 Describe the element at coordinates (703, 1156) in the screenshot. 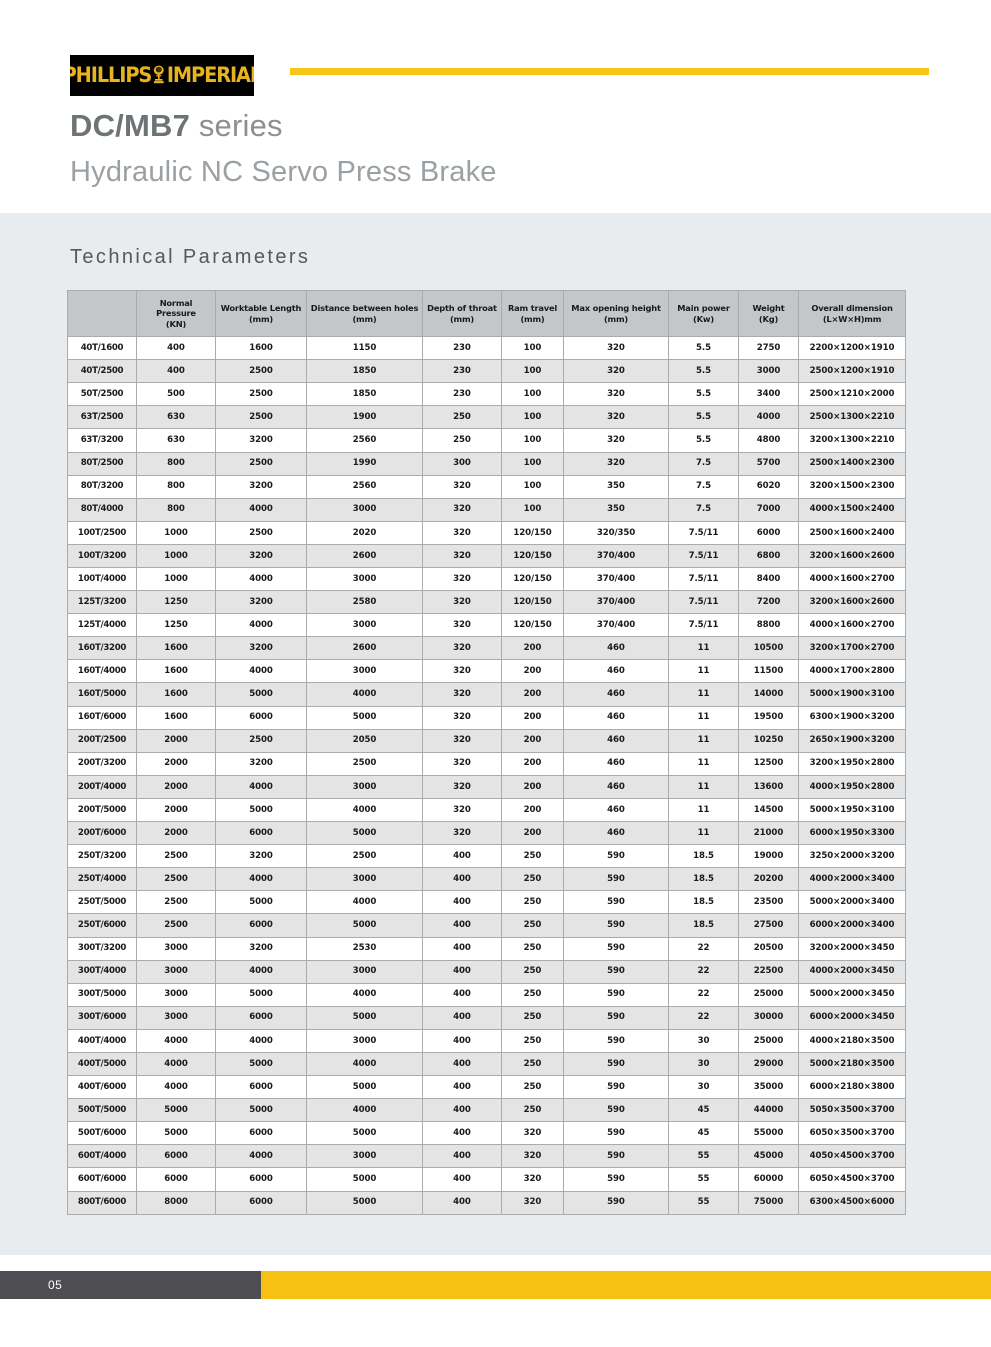

I see `cell-value: 55` at that location.